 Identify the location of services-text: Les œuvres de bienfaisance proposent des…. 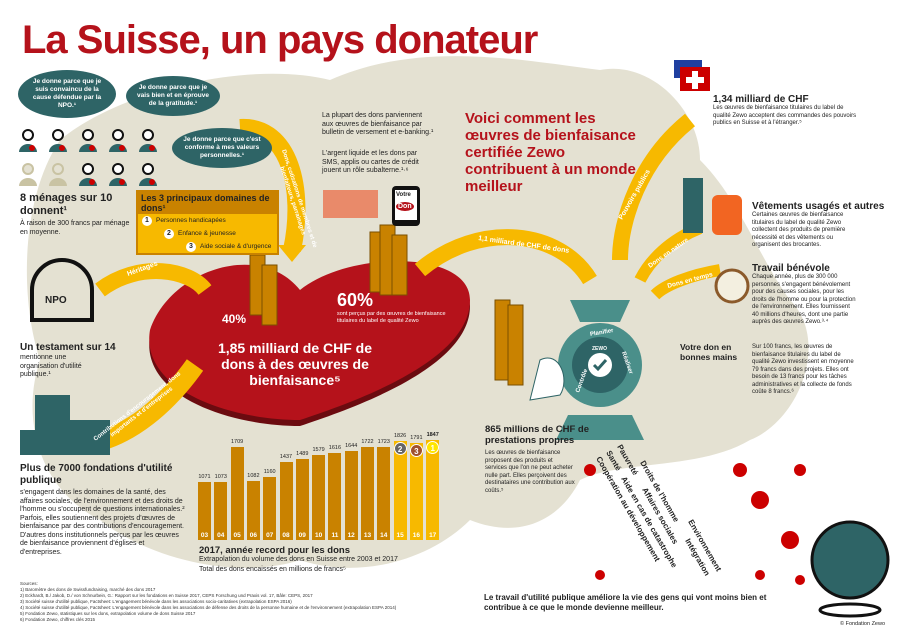
(530, 472).